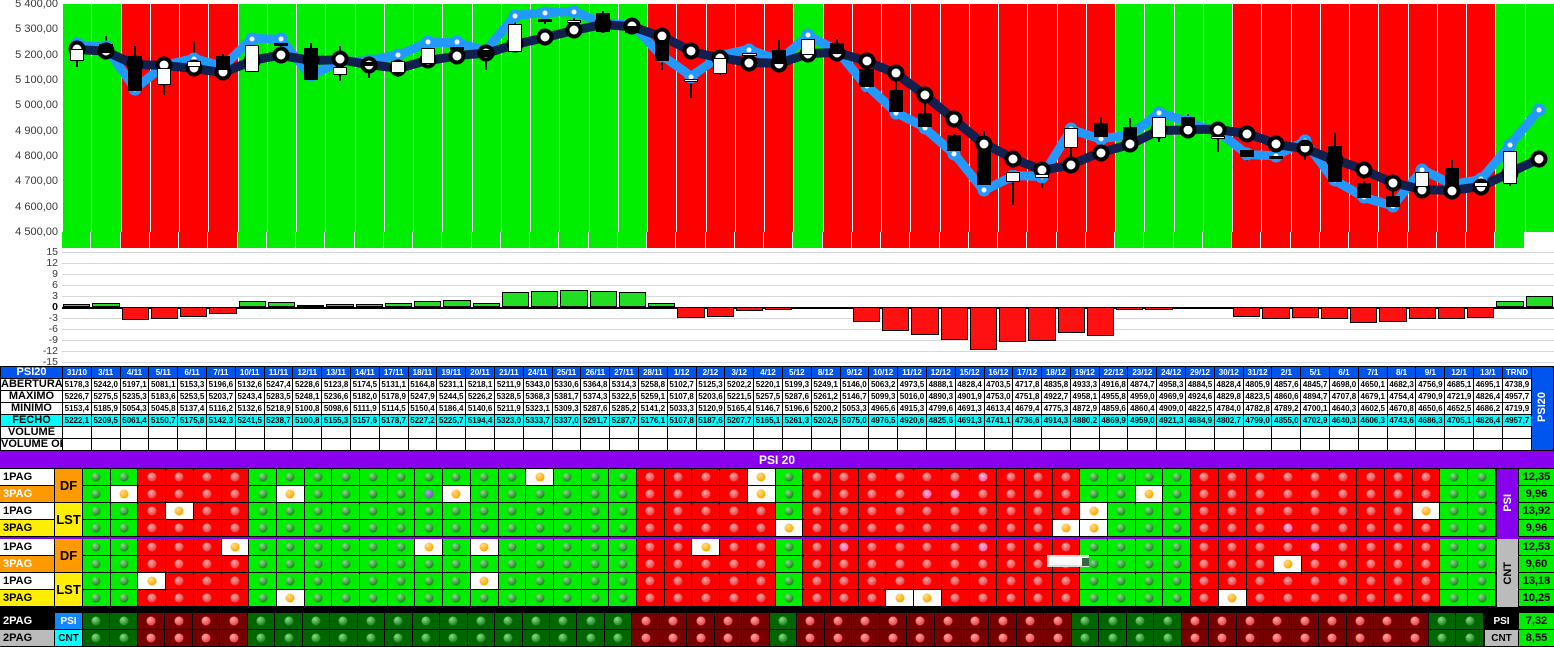 The height and width of the screenshot is (647, 1554). Describe the element at coordinates (883, 372) in the screenshot. I see `quote-table-date-header: 10/12` at that location.